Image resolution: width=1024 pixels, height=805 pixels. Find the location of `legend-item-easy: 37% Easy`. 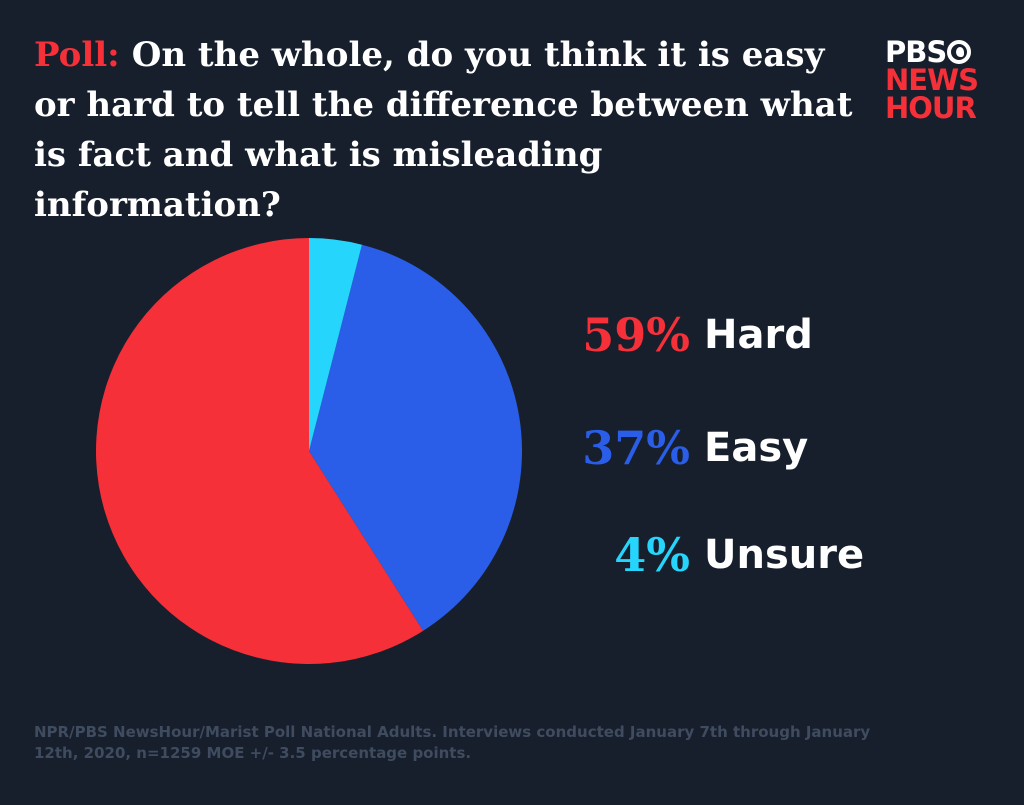

legend-item-easy: 37% Easy is located at coordinates (700, 448).